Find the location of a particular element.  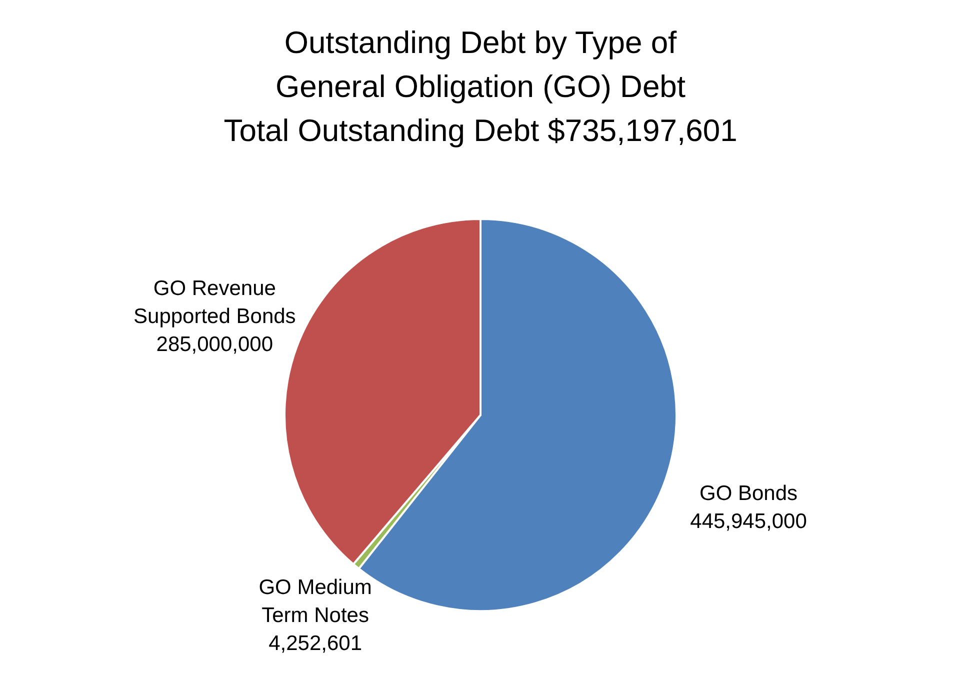

slice-label: GO Bonds is located at coordinates (748, 494).